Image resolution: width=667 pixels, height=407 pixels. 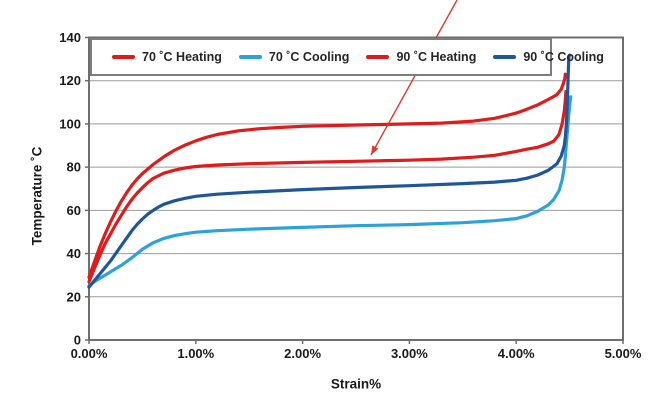 What do you see at coordinates (70, 37) in the screenshot?
I see `y-tick-label: 140` at bounding box center [70, 37].